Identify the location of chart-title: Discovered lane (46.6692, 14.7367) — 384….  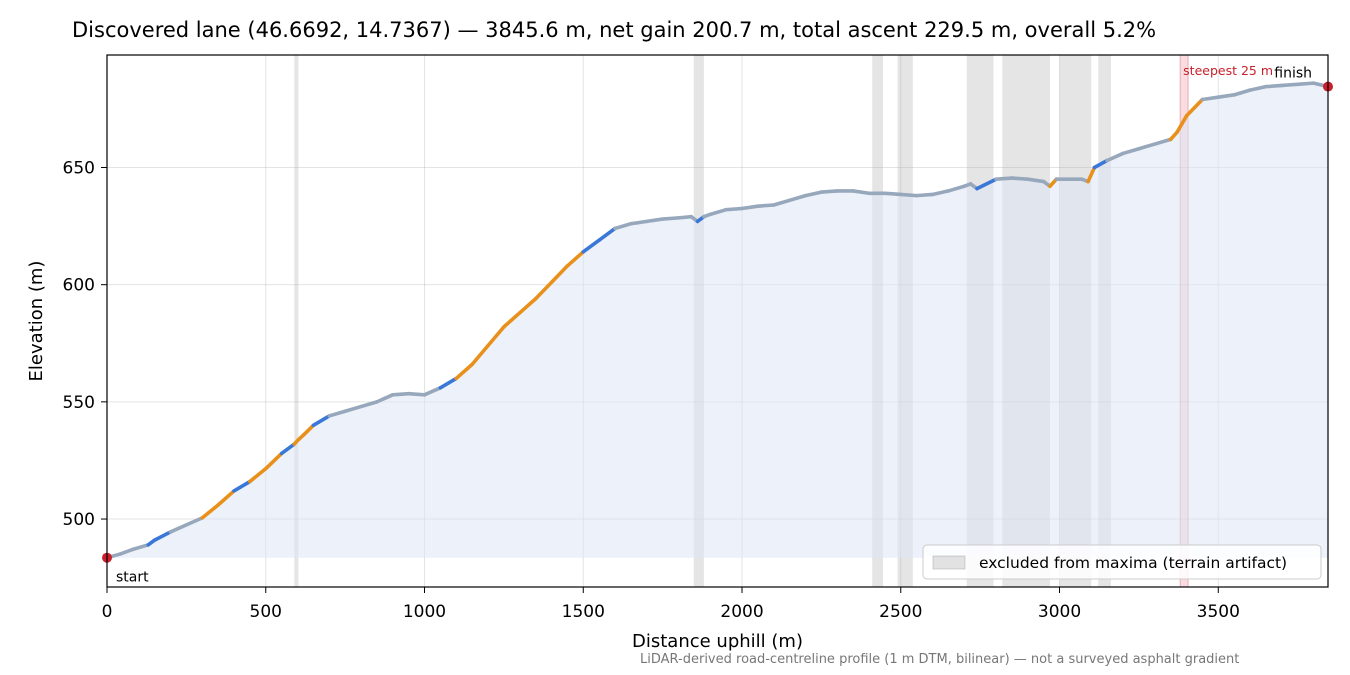
(614, 30).